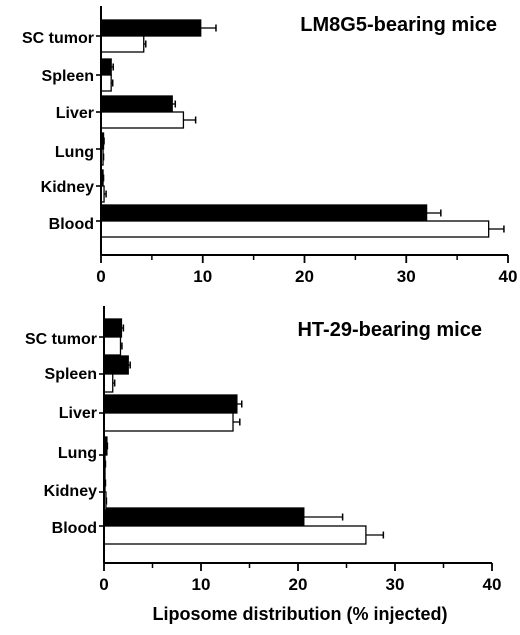 Image resolution: width=520 pixels, height=635 pixels. What do you see at coordinates (398, 25) in the screenshot?
I see `chart-title: LM8G5-bearing mice` at bounding box center [398, 25].